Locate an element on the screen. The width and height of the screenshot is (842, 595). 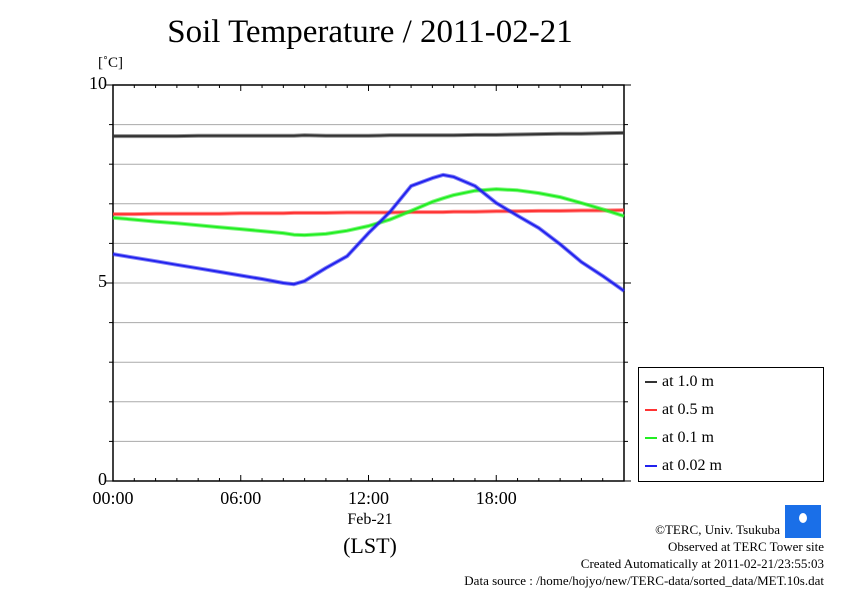
x-axis-label: (LST) is located at coordinates (370, 545).